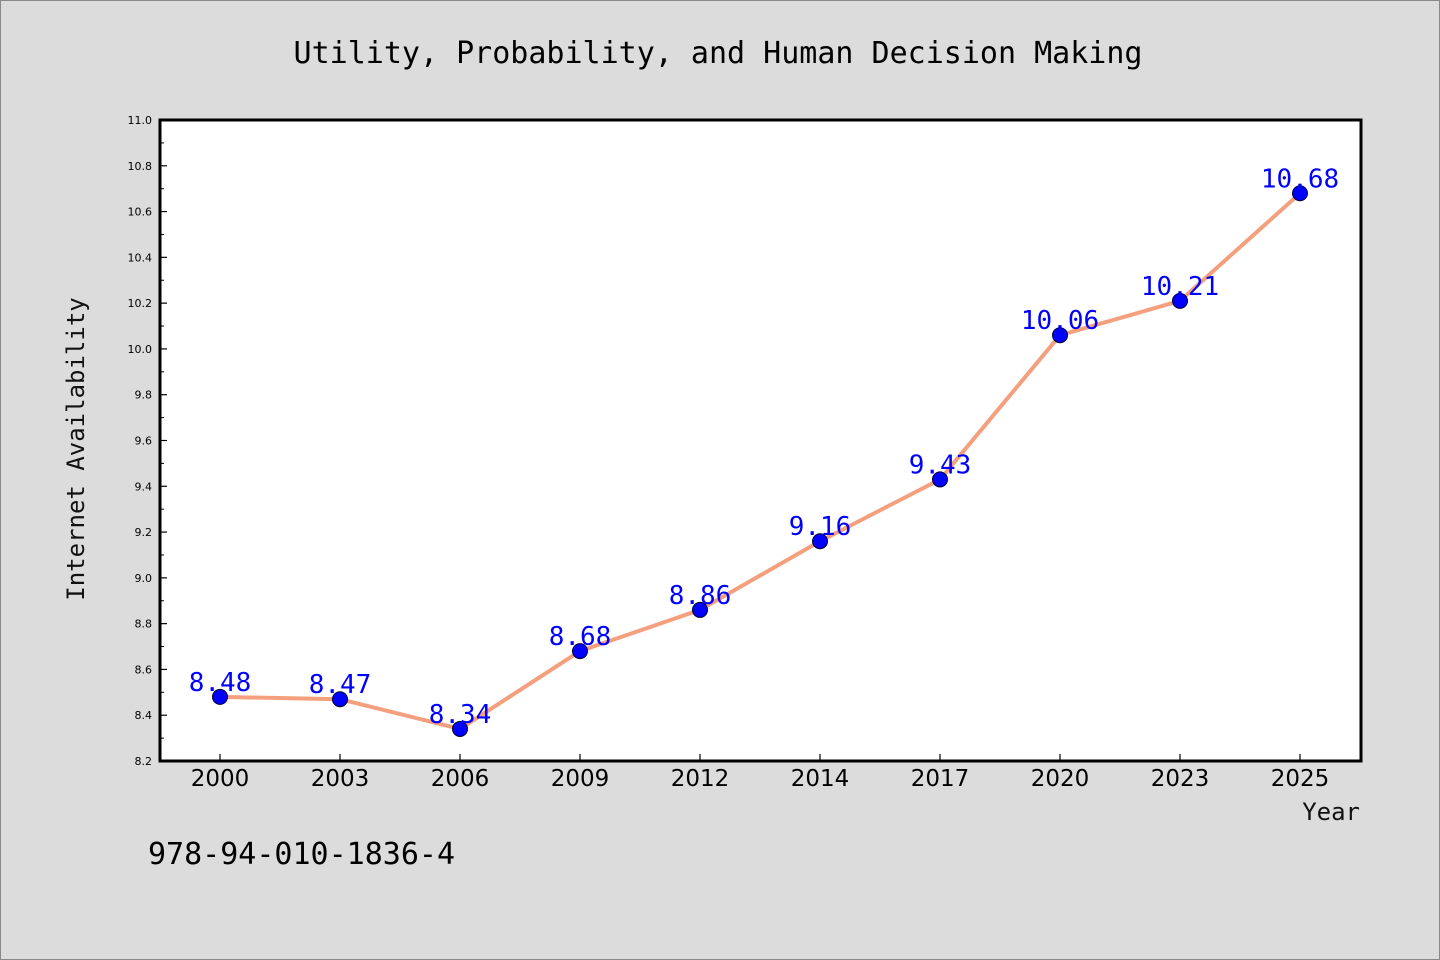 The image size is (1440, 960). What do you see at coordinates (140, 349) in the screenshot?
I see `y-tick-label: 10.0` at bounding box center [140, 349].